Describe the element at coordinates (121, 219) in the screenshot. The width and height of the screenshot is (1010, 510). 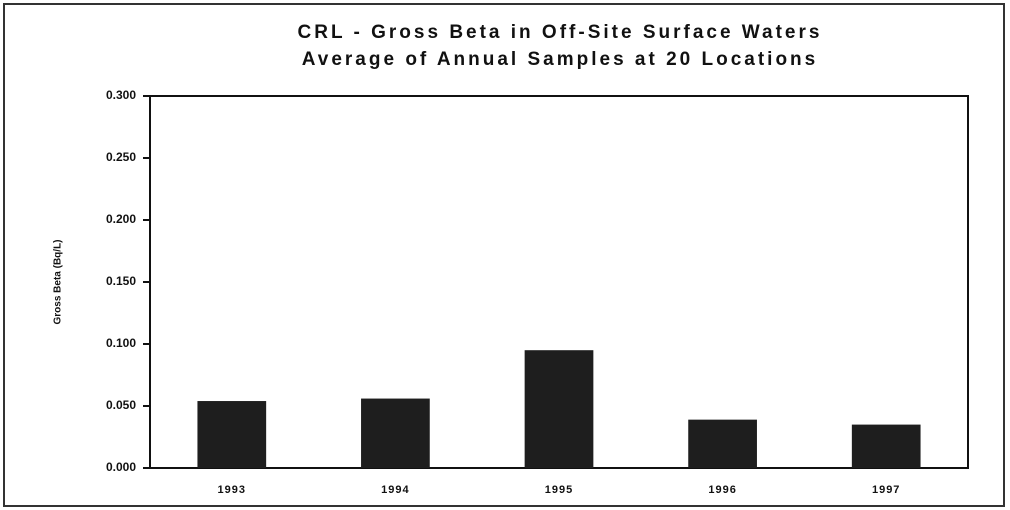
I see `y-tick-label: 0.200` at that location.